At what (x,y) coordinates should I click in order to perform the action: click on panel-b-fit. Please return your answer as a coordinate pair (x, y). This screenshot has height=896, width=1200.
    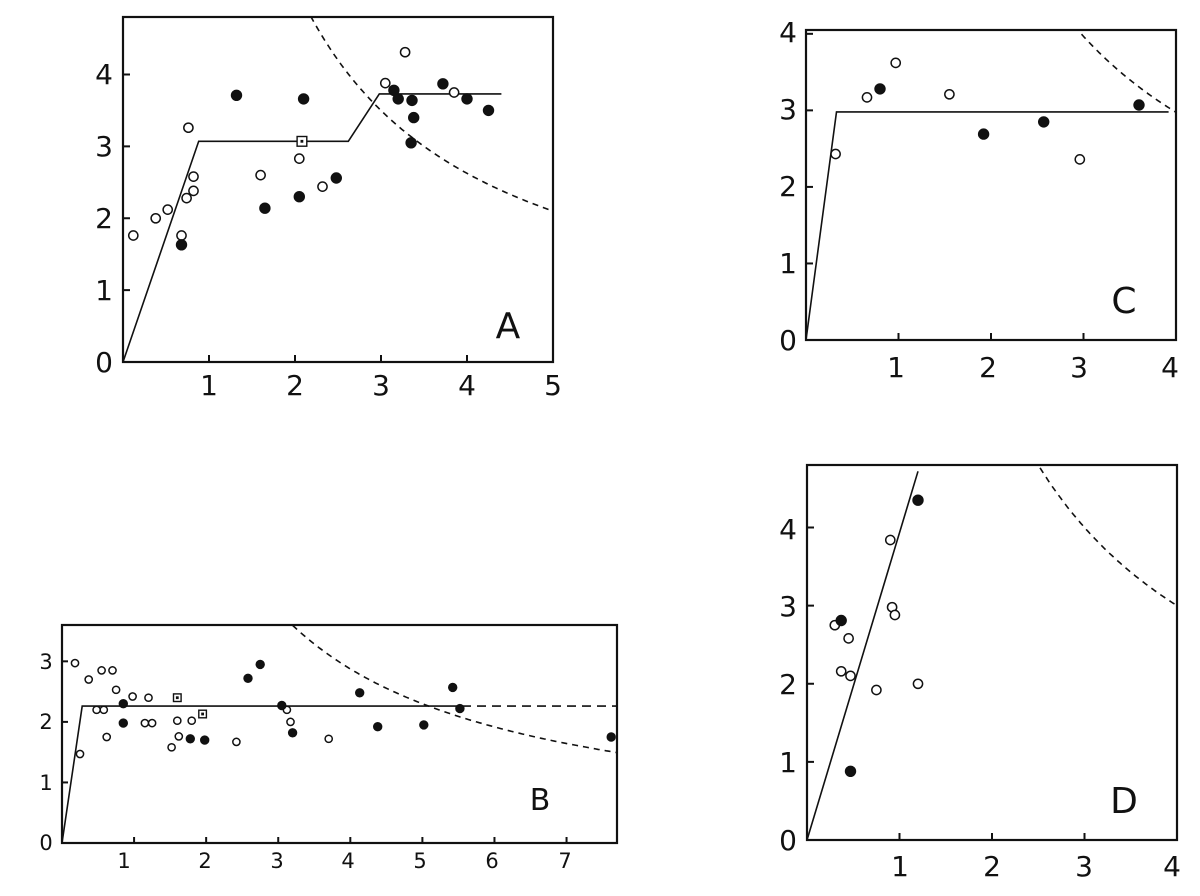
    Looking at the image, I should click on (339, 774).